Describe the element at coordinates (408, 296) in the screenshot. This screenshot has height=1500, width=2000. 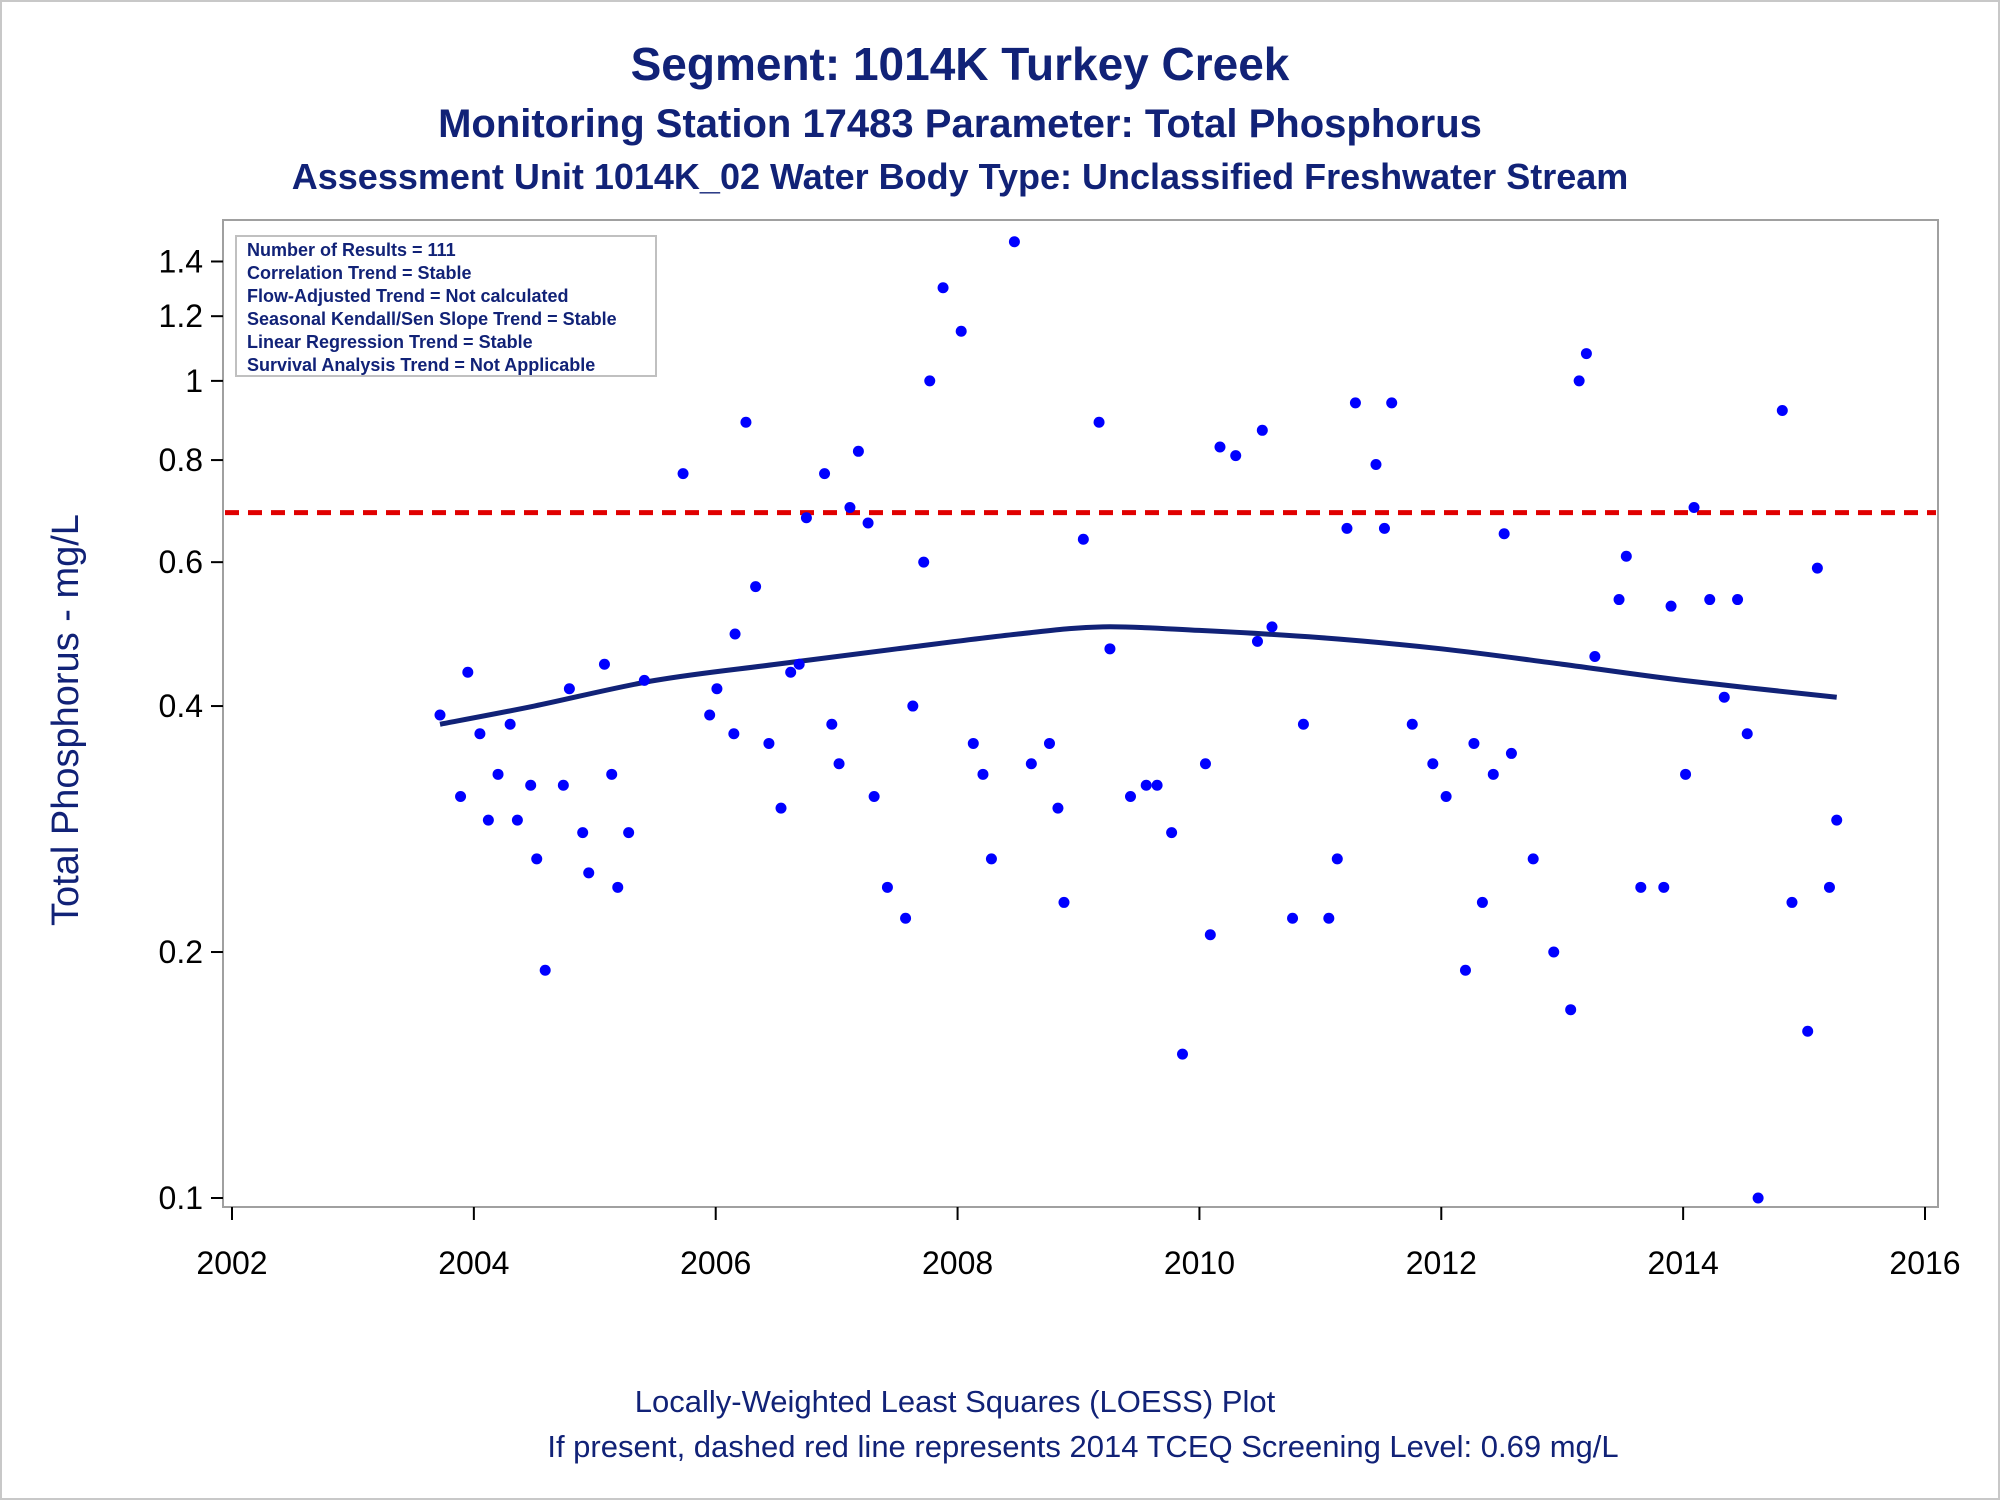
I see `legend-line-flow-adjusted: Flow-Adjusted Trend = Not calculated` at that location.